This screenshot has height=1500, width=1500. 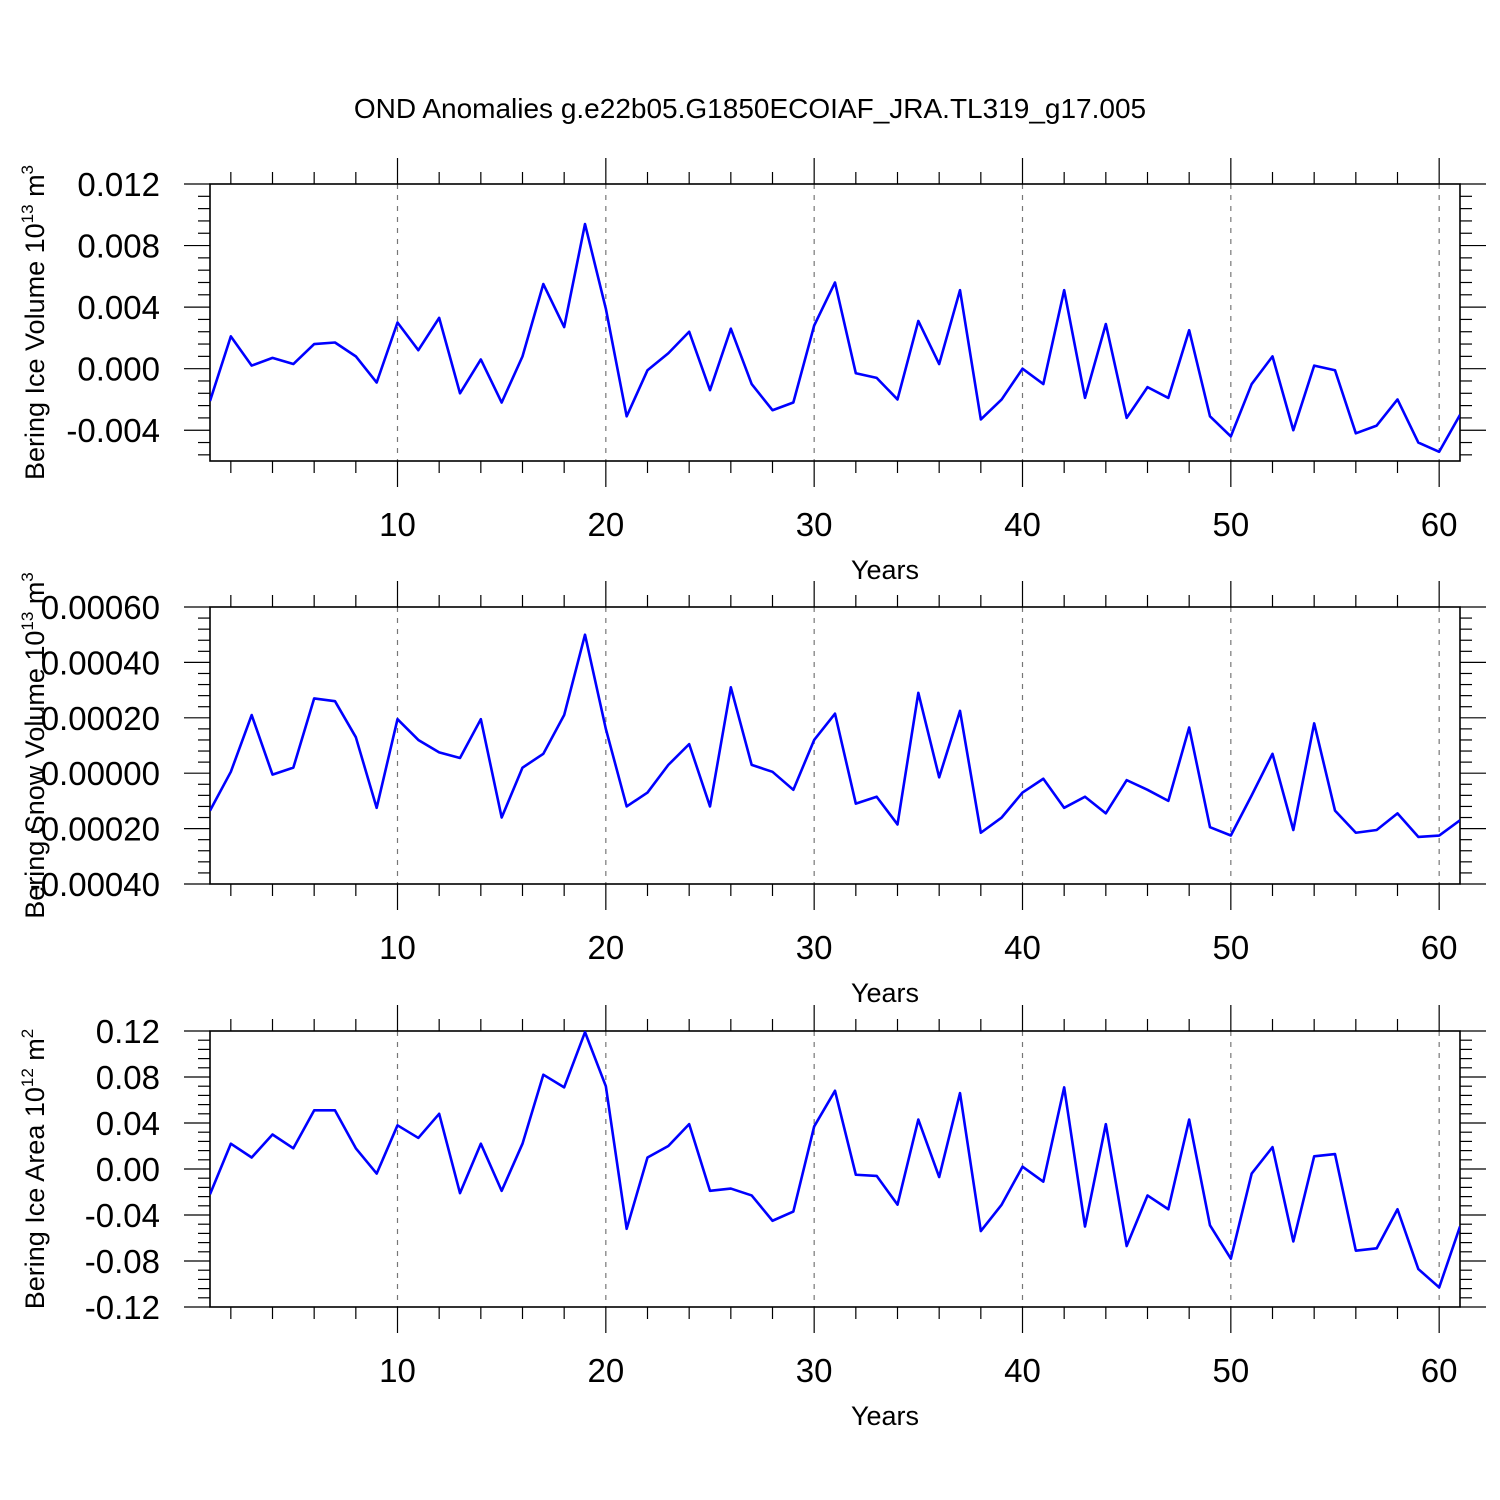 What do you see at coordinates (1022, 1370) in the screenshot?
I see `x-tick-label-ice-area: 40` at bounding box center [1022, 1370].